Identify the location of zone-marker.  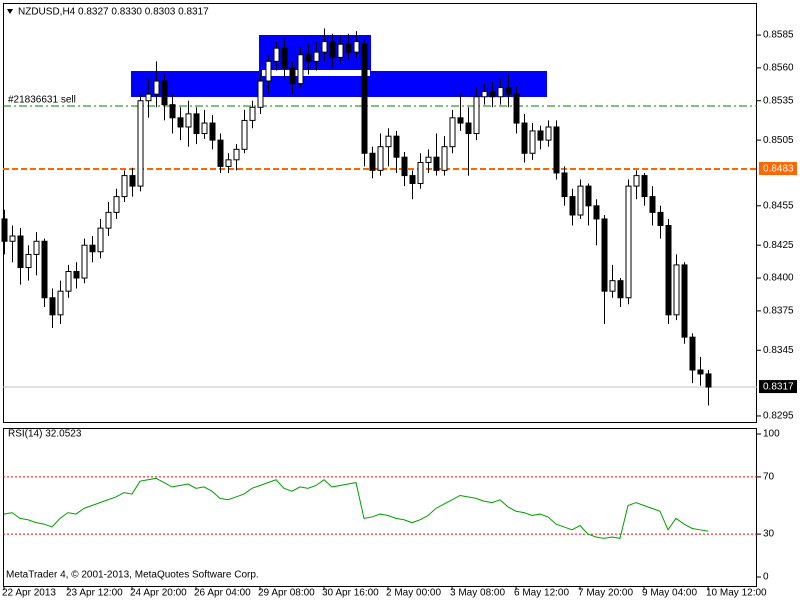
(316, 73).